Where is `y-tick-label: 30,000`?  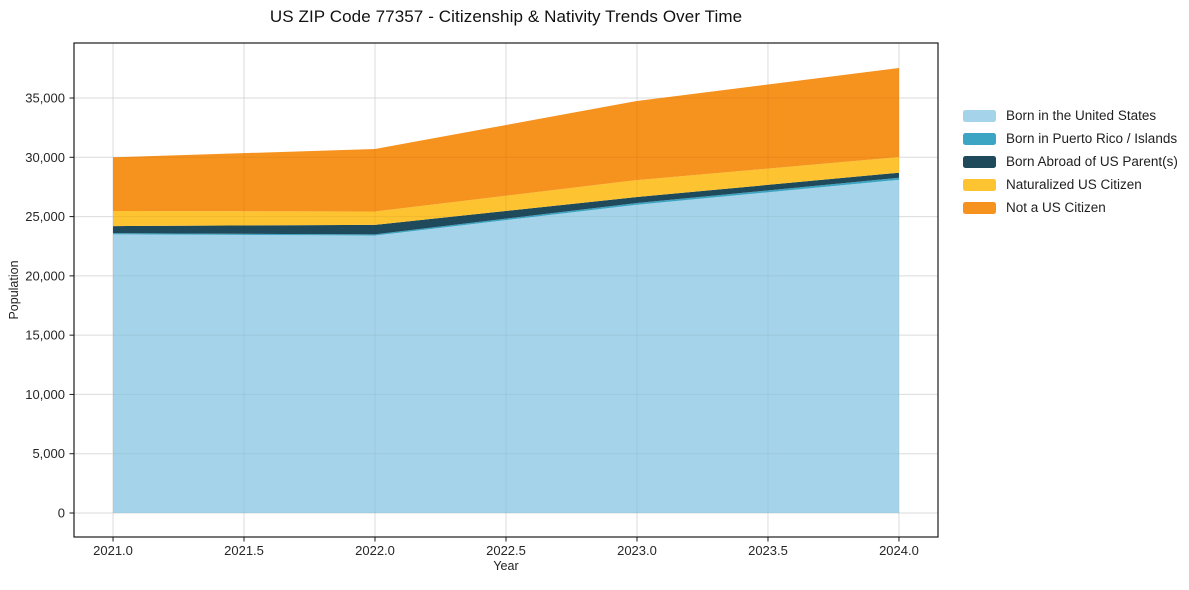
y-tick-label: 30,000 is located at coordinates (45, 157).